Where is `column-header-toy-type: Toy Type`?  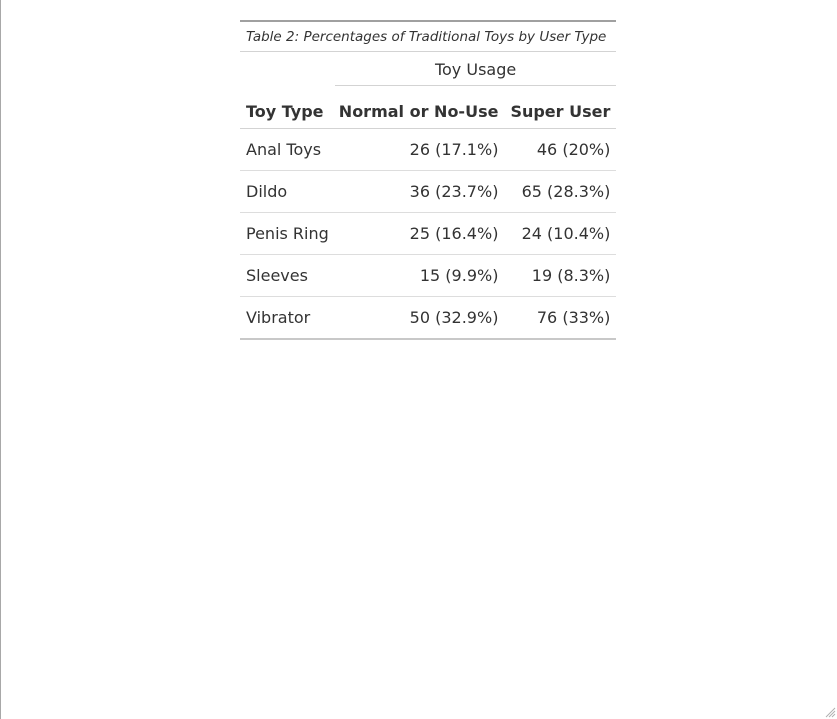
column-header-toy-type: Toy Type is located at coordinates (287, 110).